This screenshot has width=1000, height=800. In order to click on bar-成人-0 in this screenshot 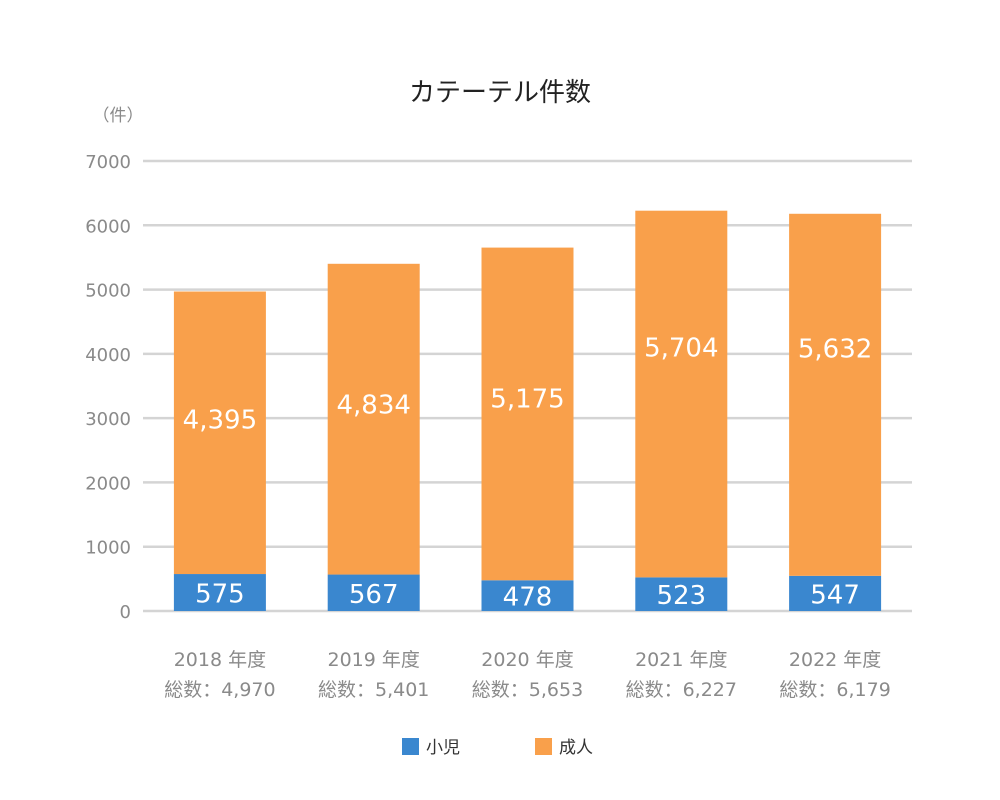, I will do `click(219, 433)`.